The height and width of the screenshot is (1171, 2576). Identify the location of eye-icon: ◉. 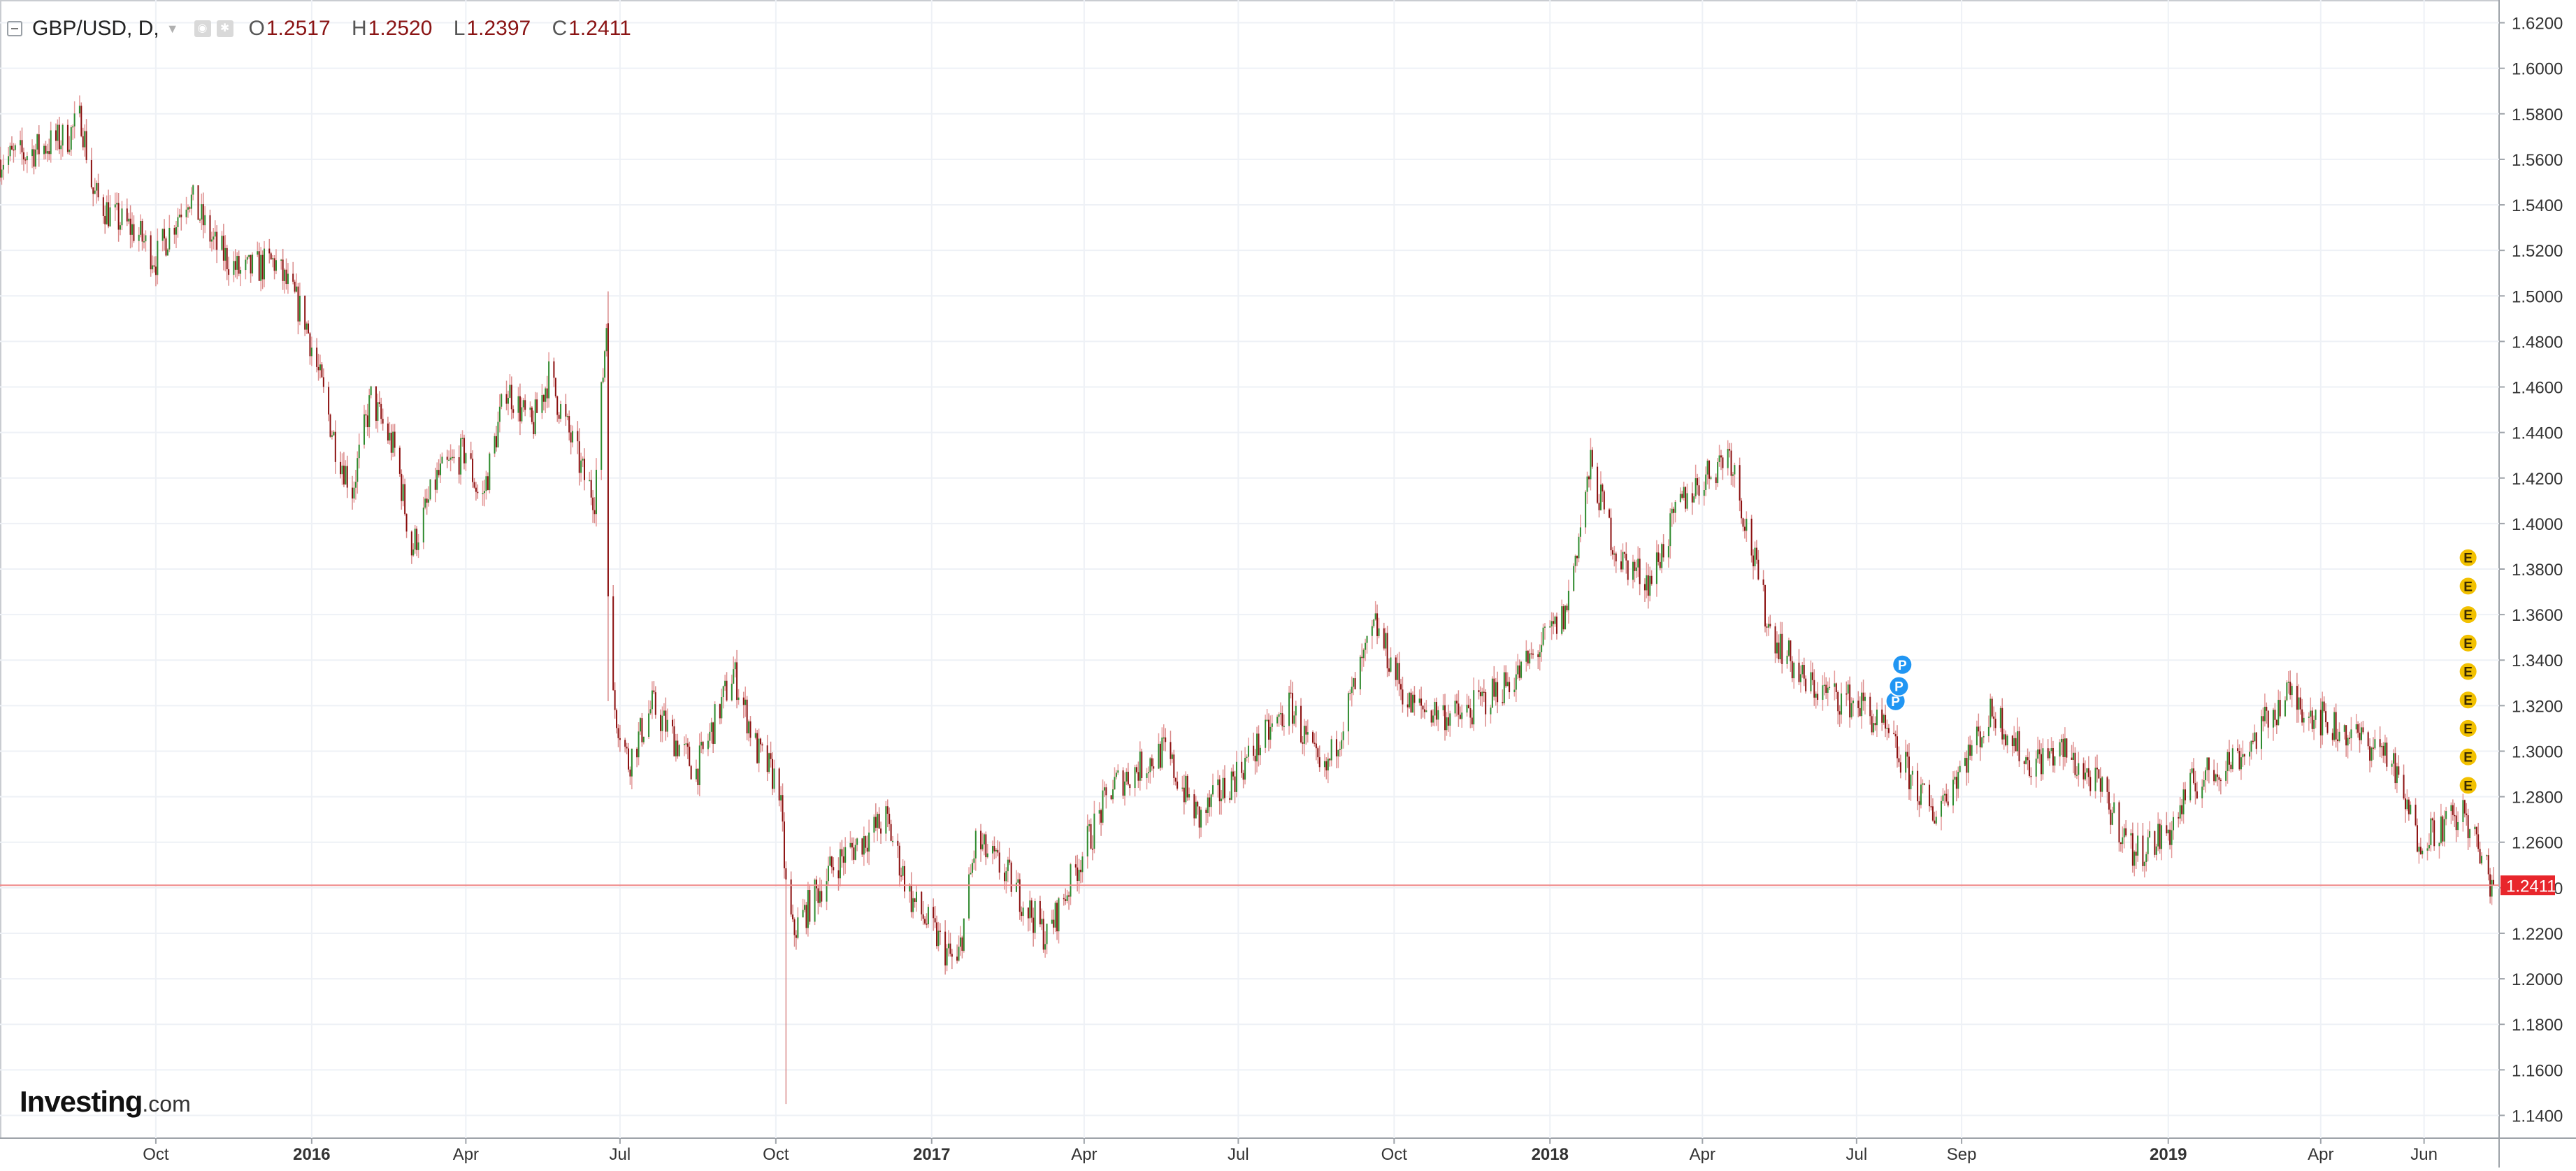
(202, 28).